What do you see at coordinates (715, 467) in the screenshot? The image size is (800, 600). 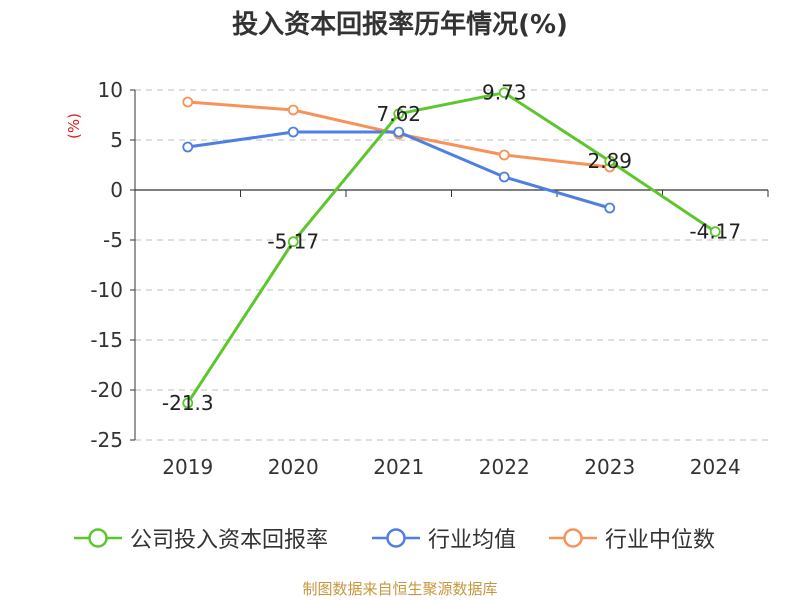 I see `x-tick-label: 2024` at bounding box center [715, 467].